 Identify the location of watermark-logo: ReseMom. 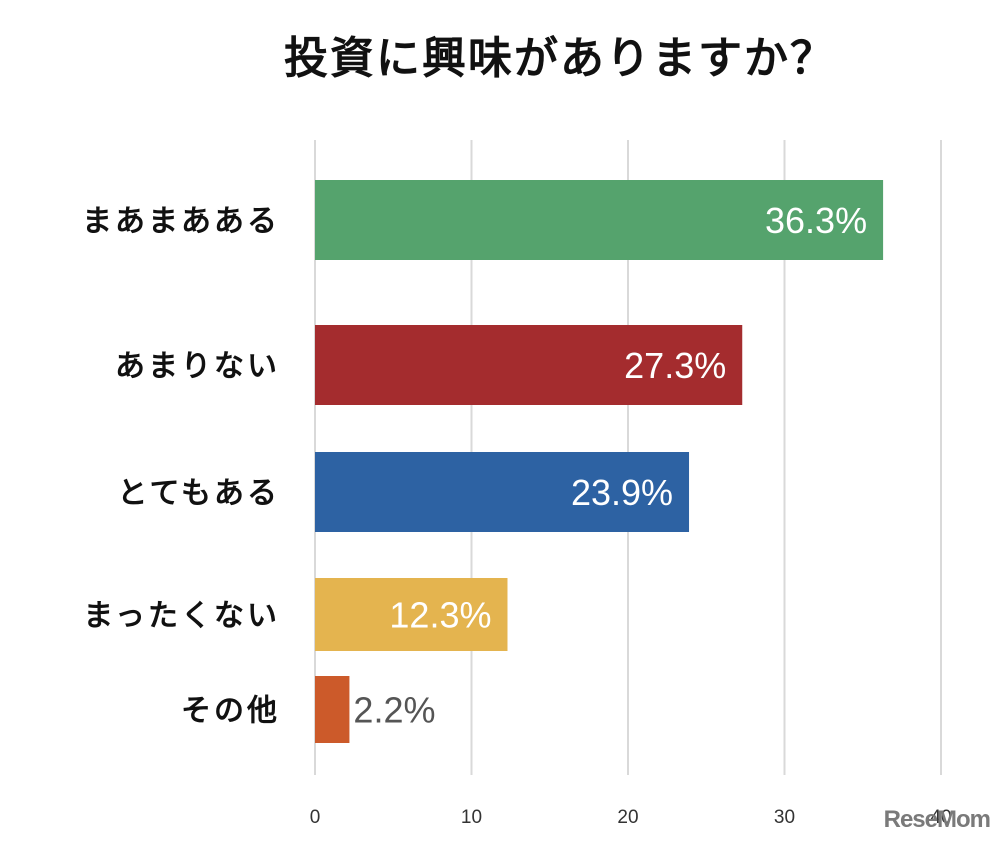
(937, 819).